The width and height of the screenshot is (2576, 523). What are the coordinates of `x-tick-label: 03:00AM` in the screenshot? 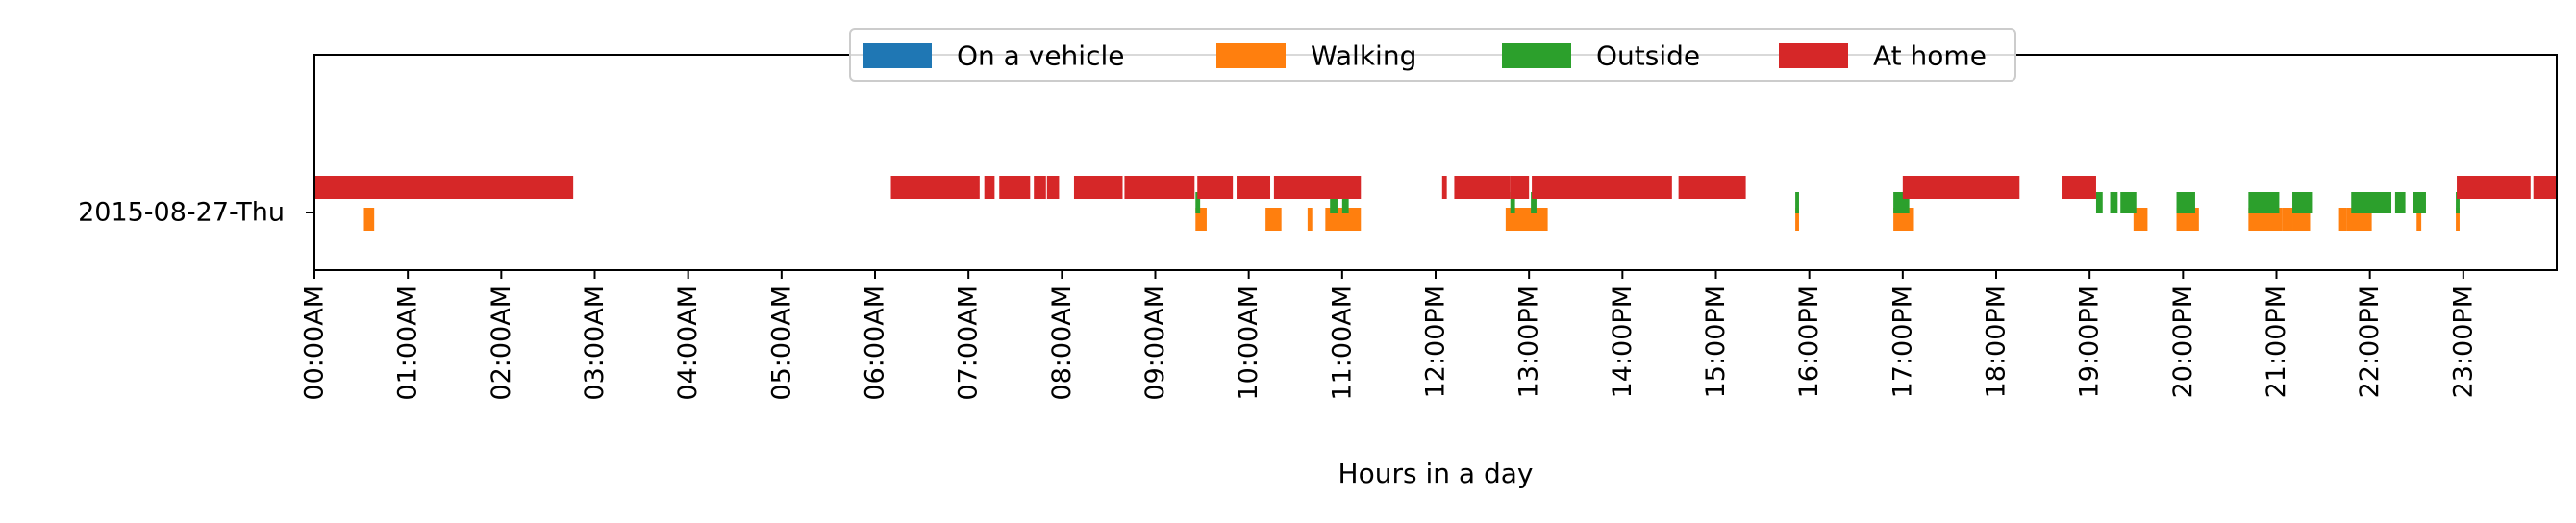 It's located at (595, 344).